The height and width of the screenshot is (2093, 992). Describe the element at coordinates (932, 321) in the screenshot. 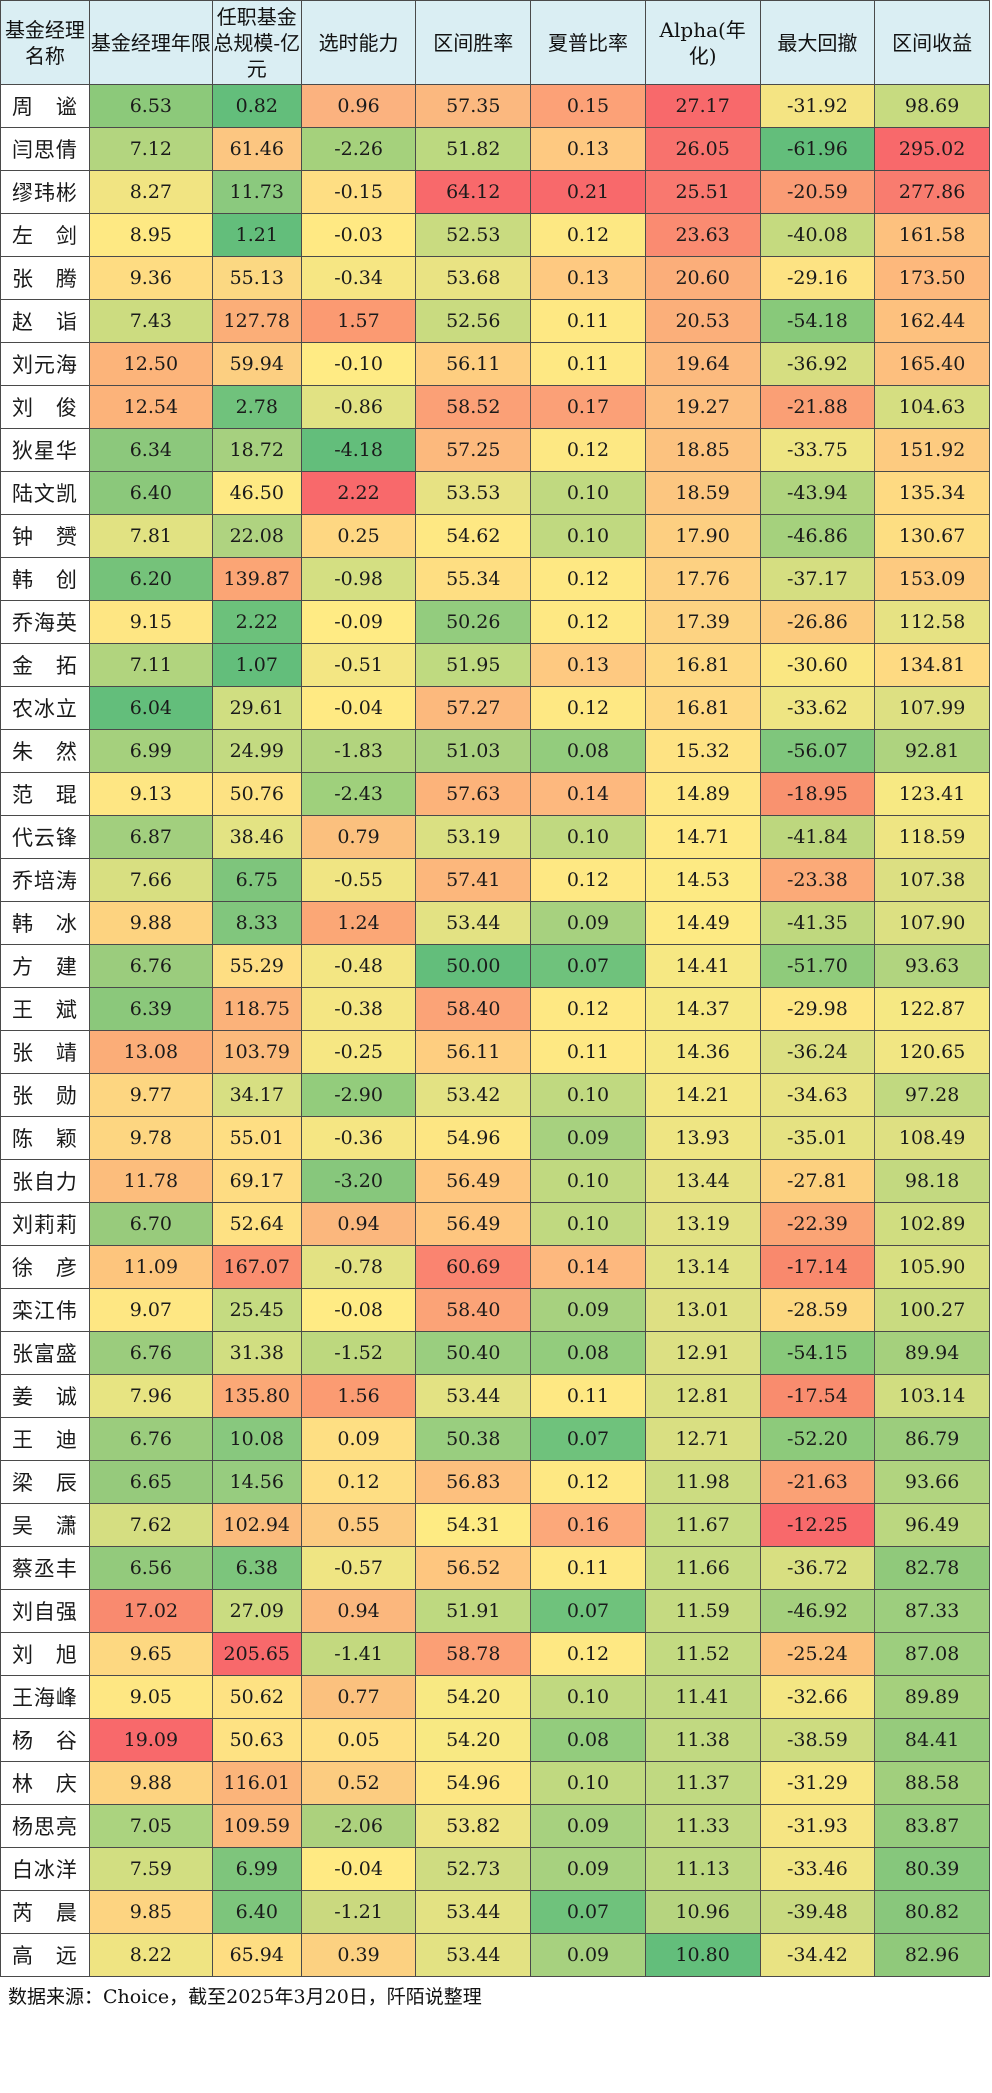

I see `interval-return-cell: 162.44` at that location.